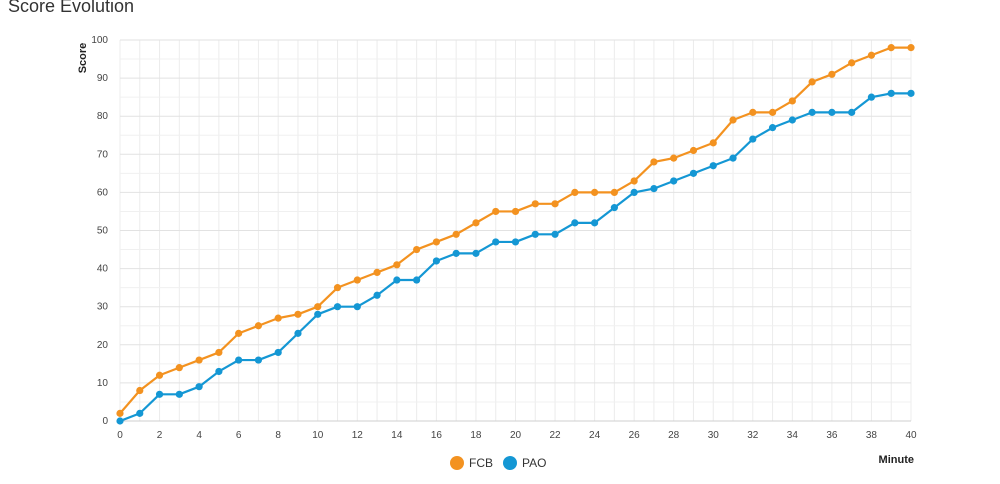 The image size is (1000, 484). I want to click on x-tick-label: 4, so click(199, 435).